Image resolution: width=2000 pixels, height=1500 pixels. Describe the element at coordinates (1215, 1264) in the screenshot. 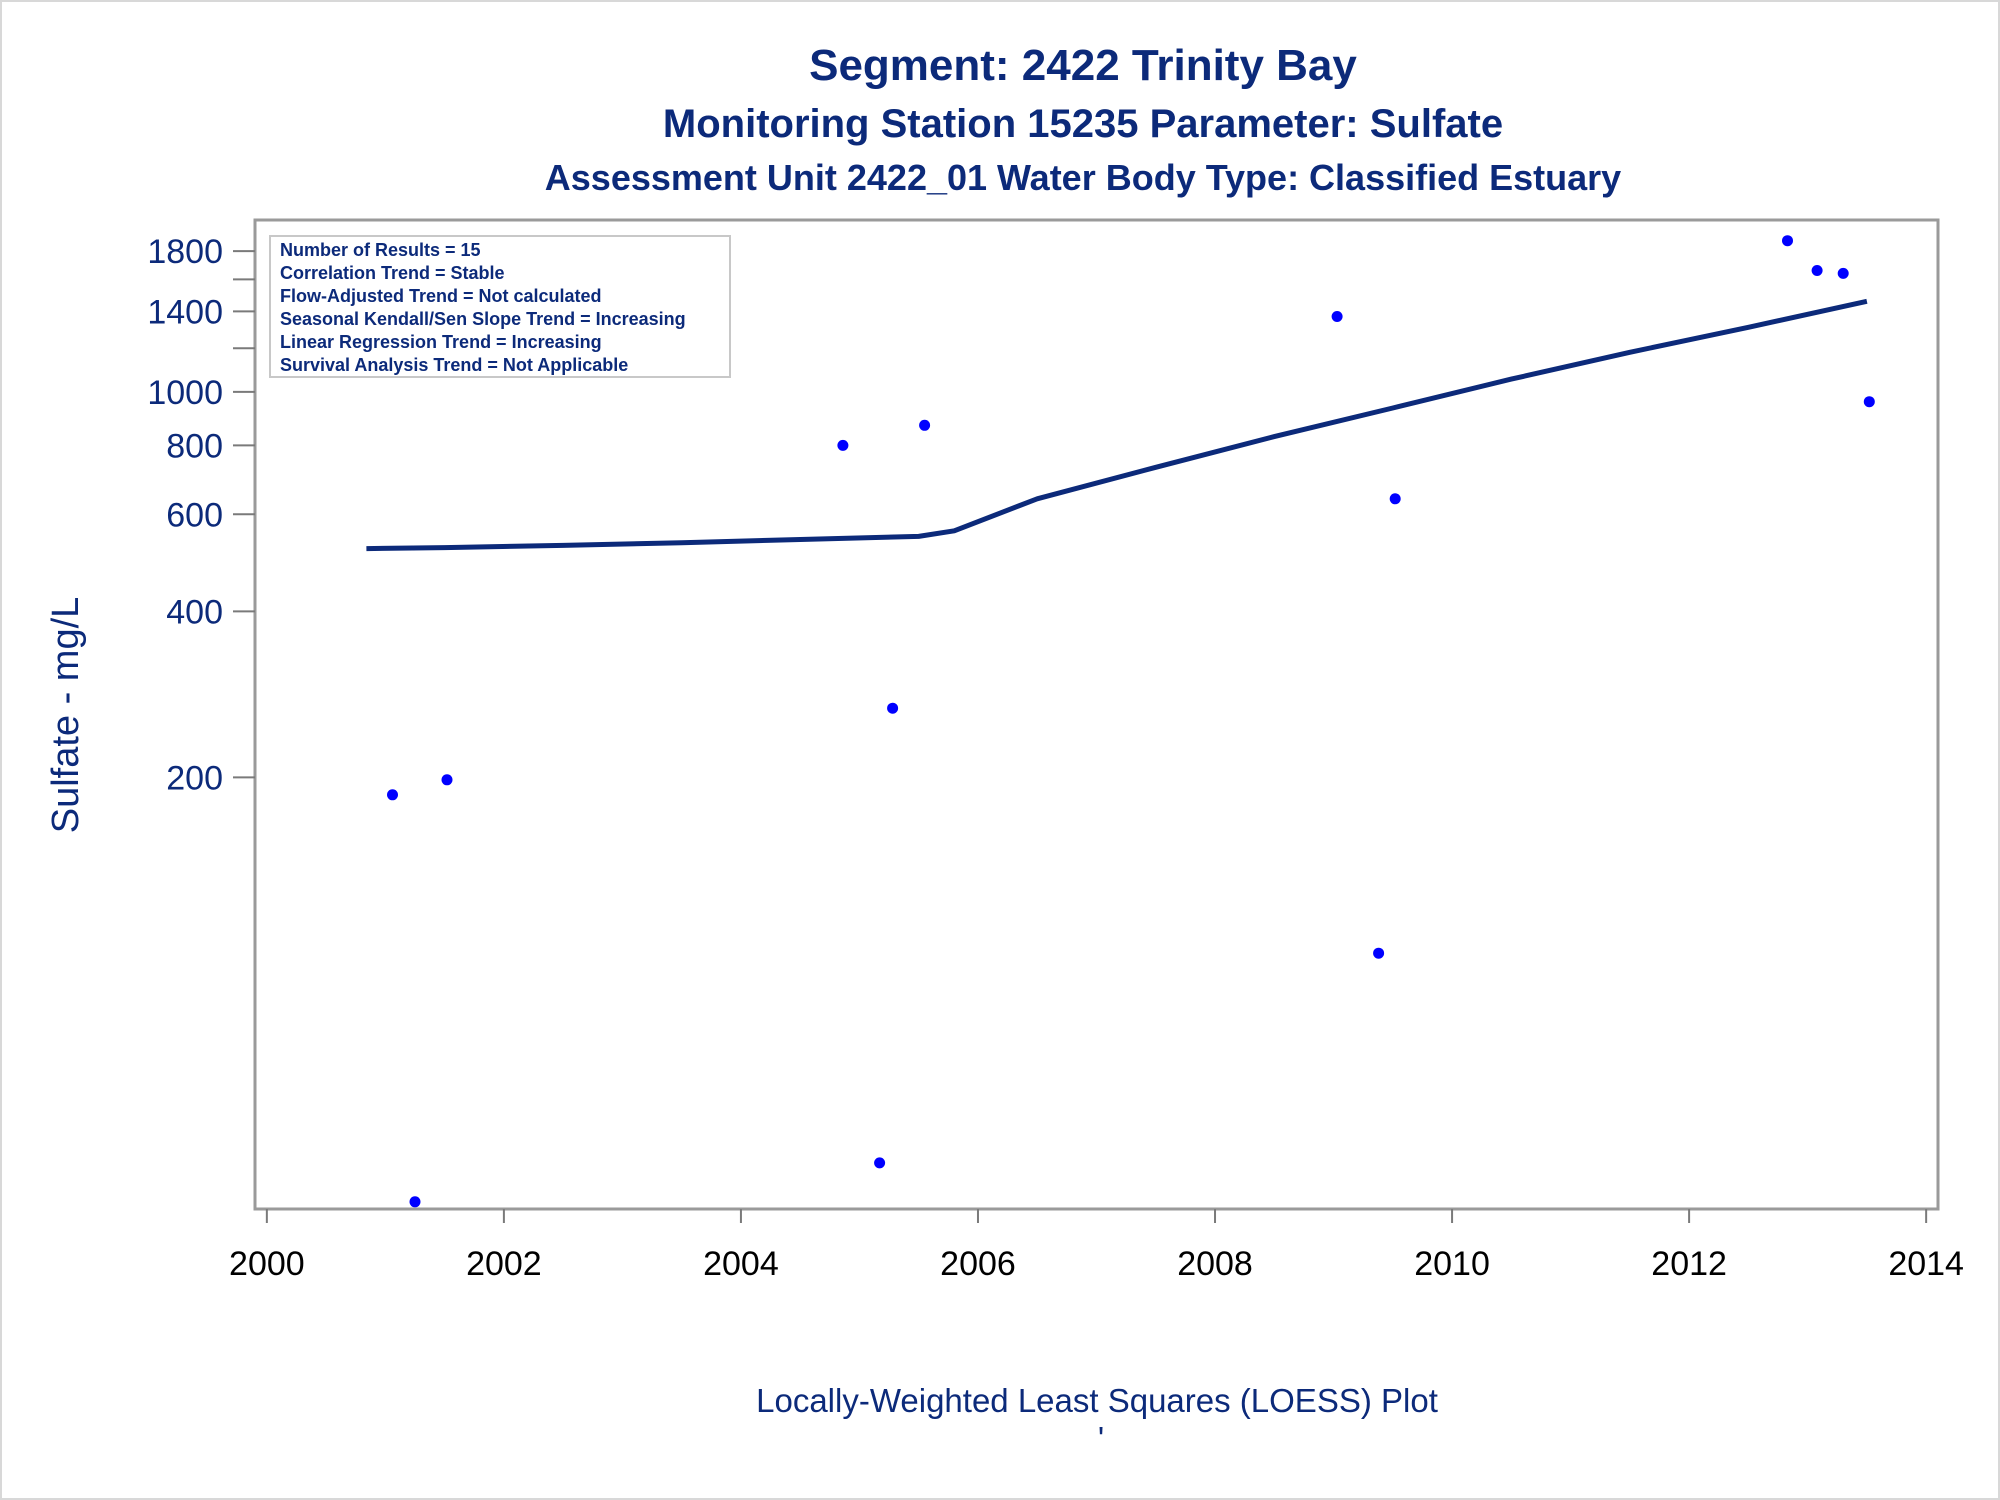

I see `x-tick-label: 2008` at that location.